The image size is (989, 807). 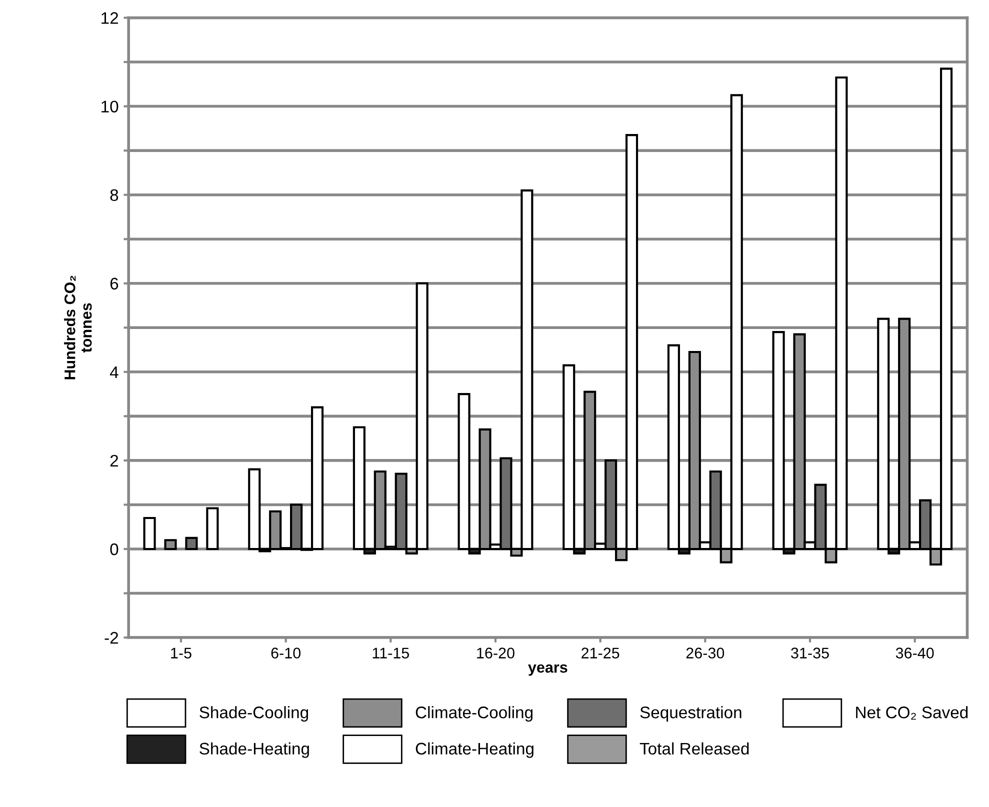 I want to click on y-tick-label: 2, so click(x=114, y=460).